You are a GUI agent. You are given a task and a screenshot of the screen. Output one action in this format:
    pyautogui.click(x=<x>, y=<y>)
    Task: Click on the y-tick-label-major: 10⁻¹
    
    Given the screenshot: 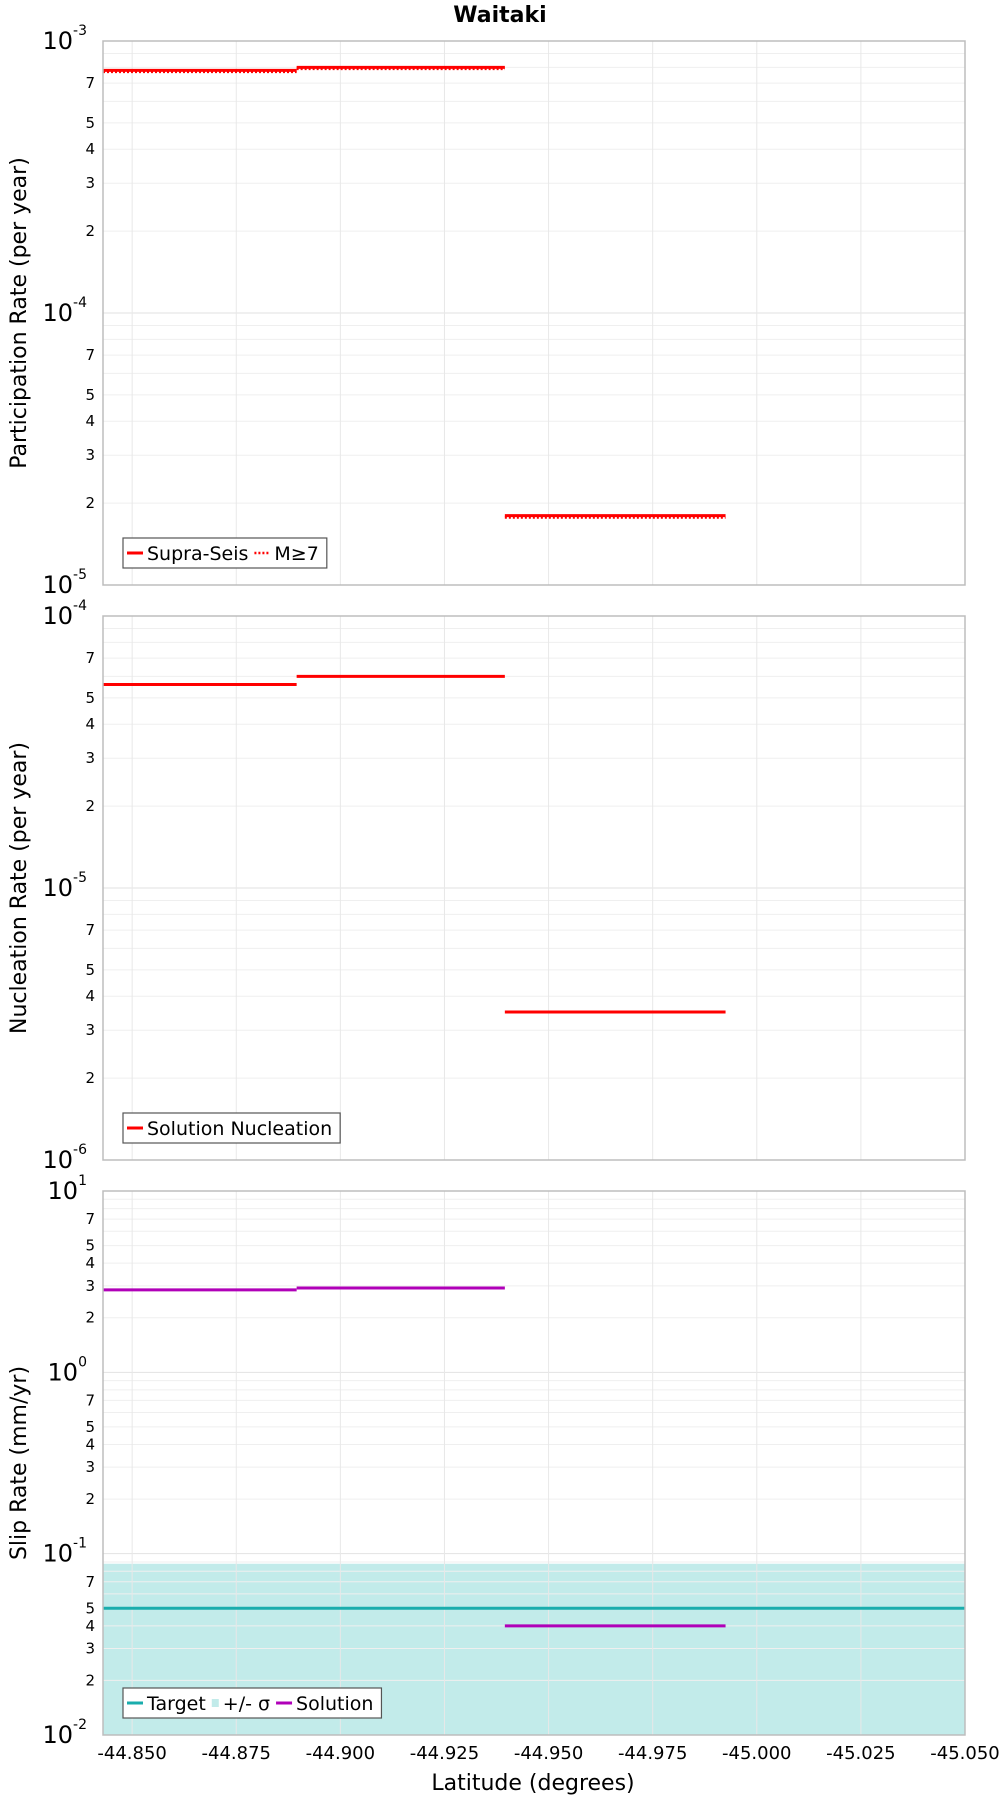 What is the action you would take?
    pyautogui.click(x=64, y=1552)
    